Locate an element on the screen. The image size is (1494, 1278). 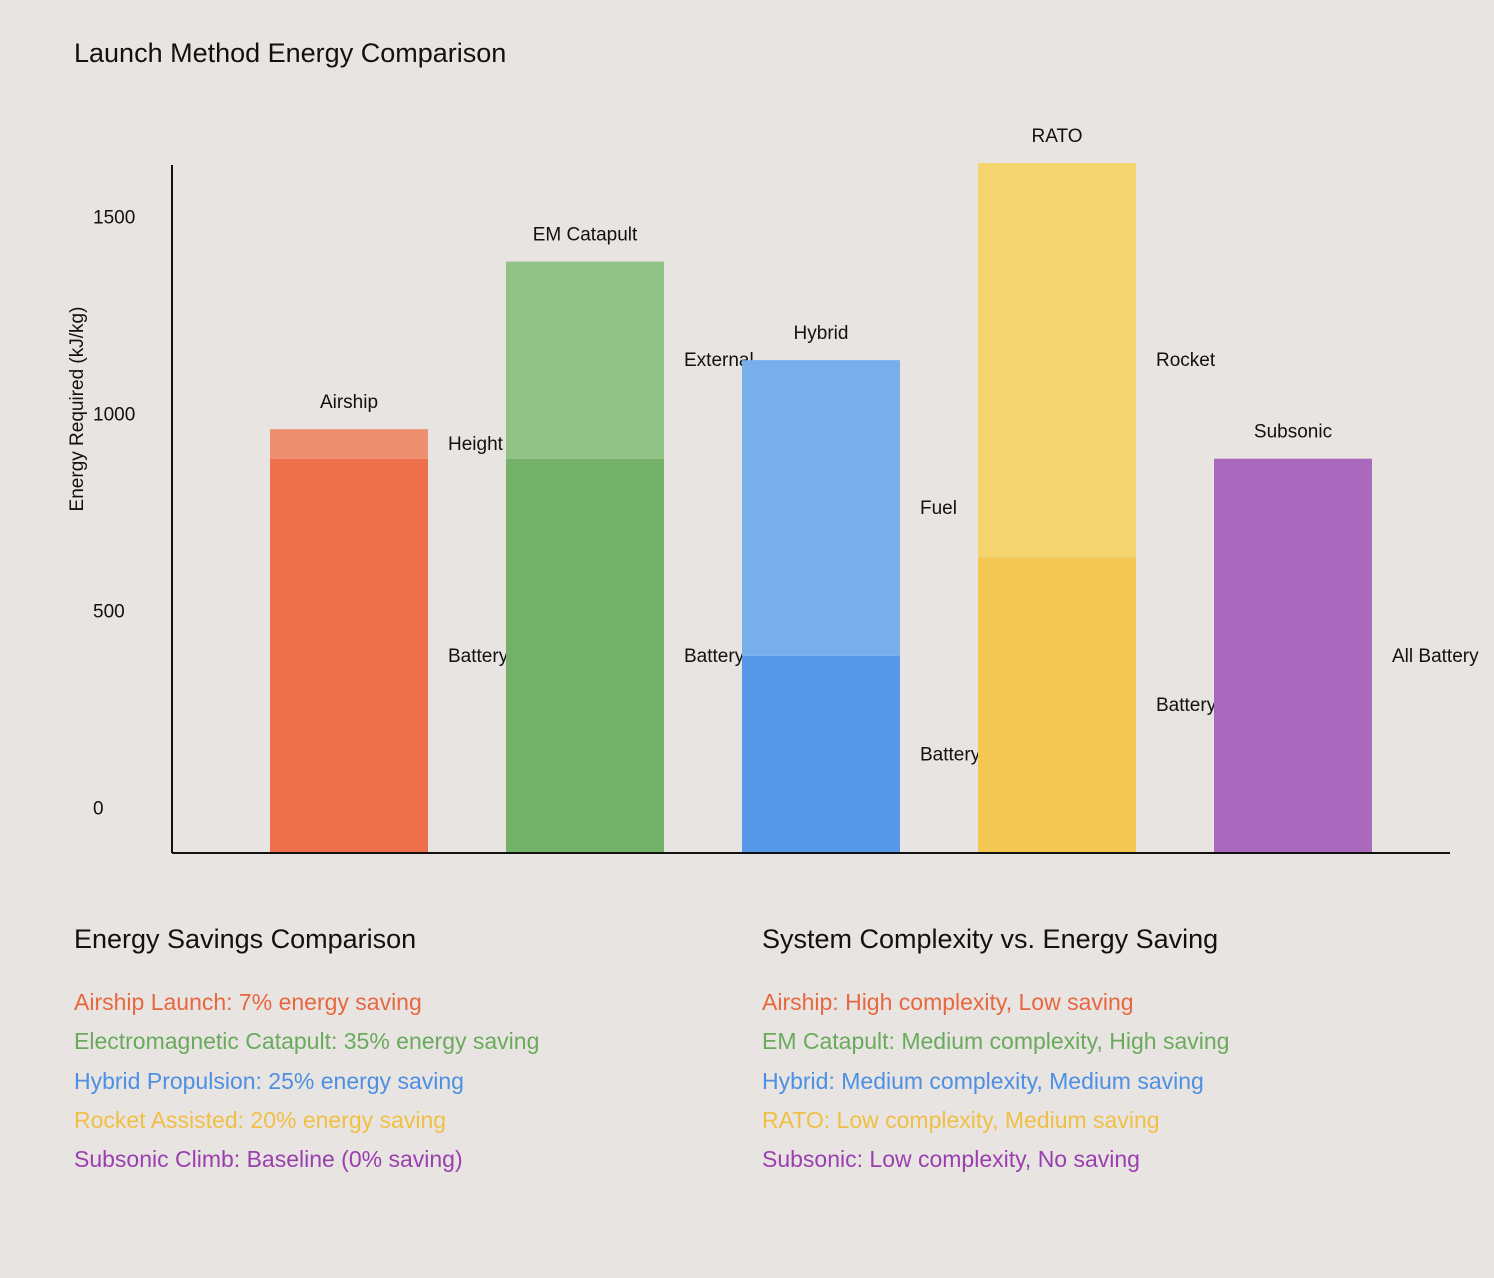
category-label: EM Catapult is located at coordinates (585, 235).